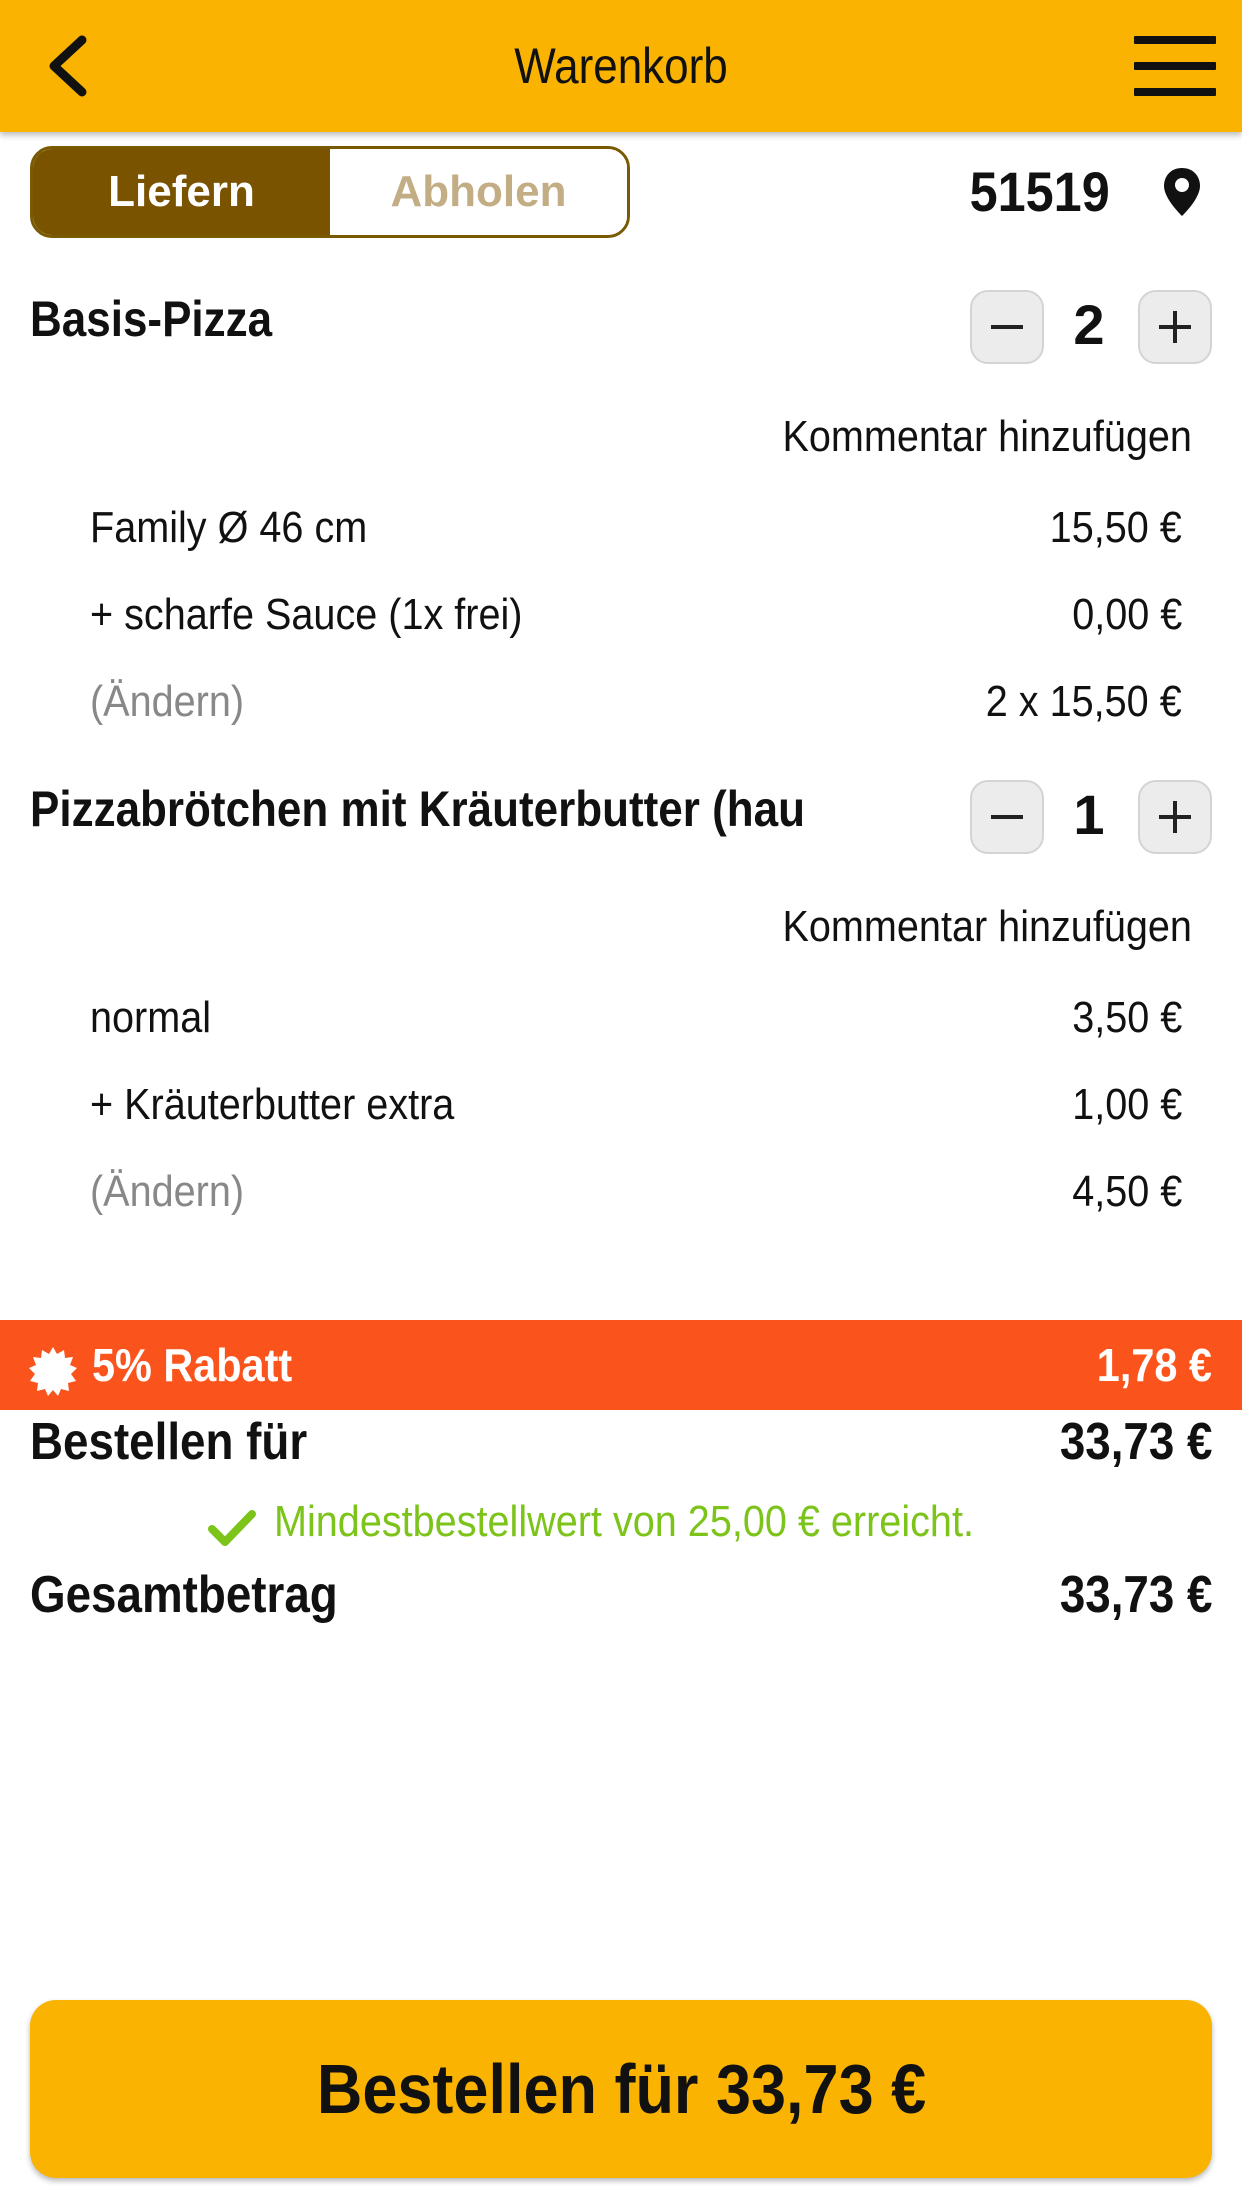 The height and width of the screenshot is (2208, 1242). Describe the element at coordinates (1135, 1595) in the screenshot. I see `total-value: 33,73 €` at that location.